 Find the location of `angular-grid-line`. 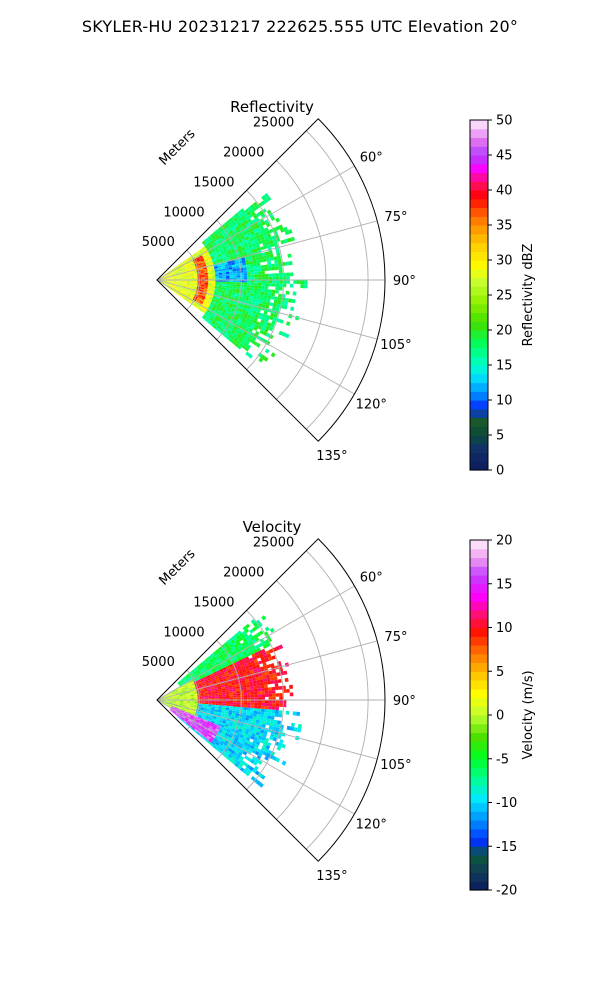

angular-grid-line is located at coordinates (267, 729).